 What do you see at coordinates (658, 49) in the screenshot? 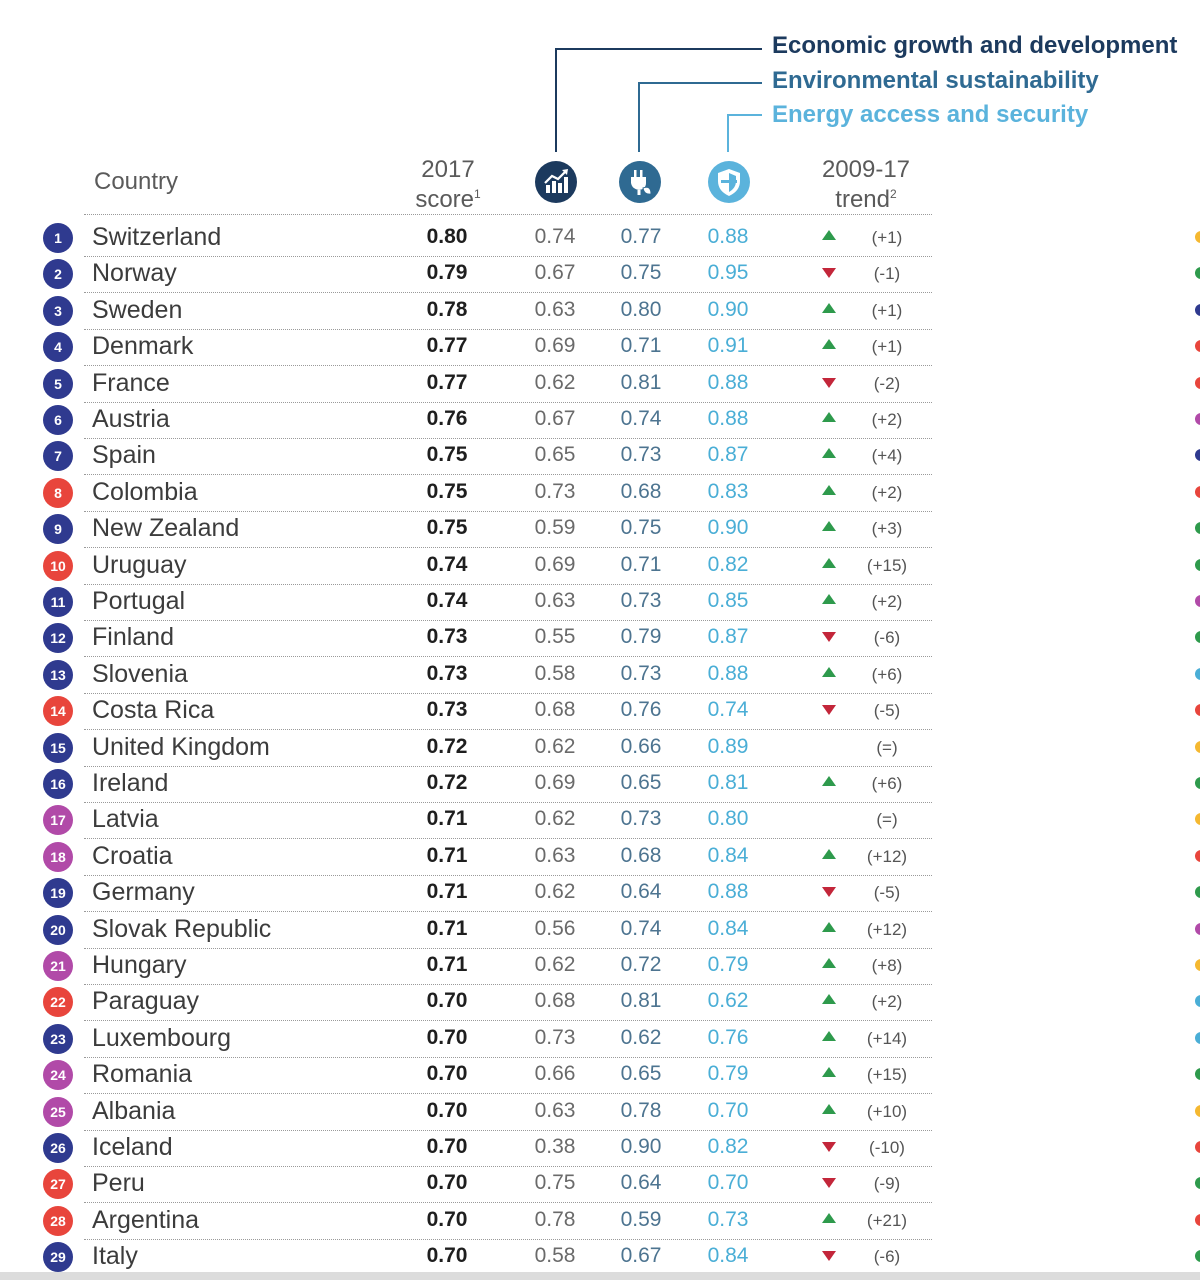
I see `legend-connector-economic` at bounding box center [658, 49].